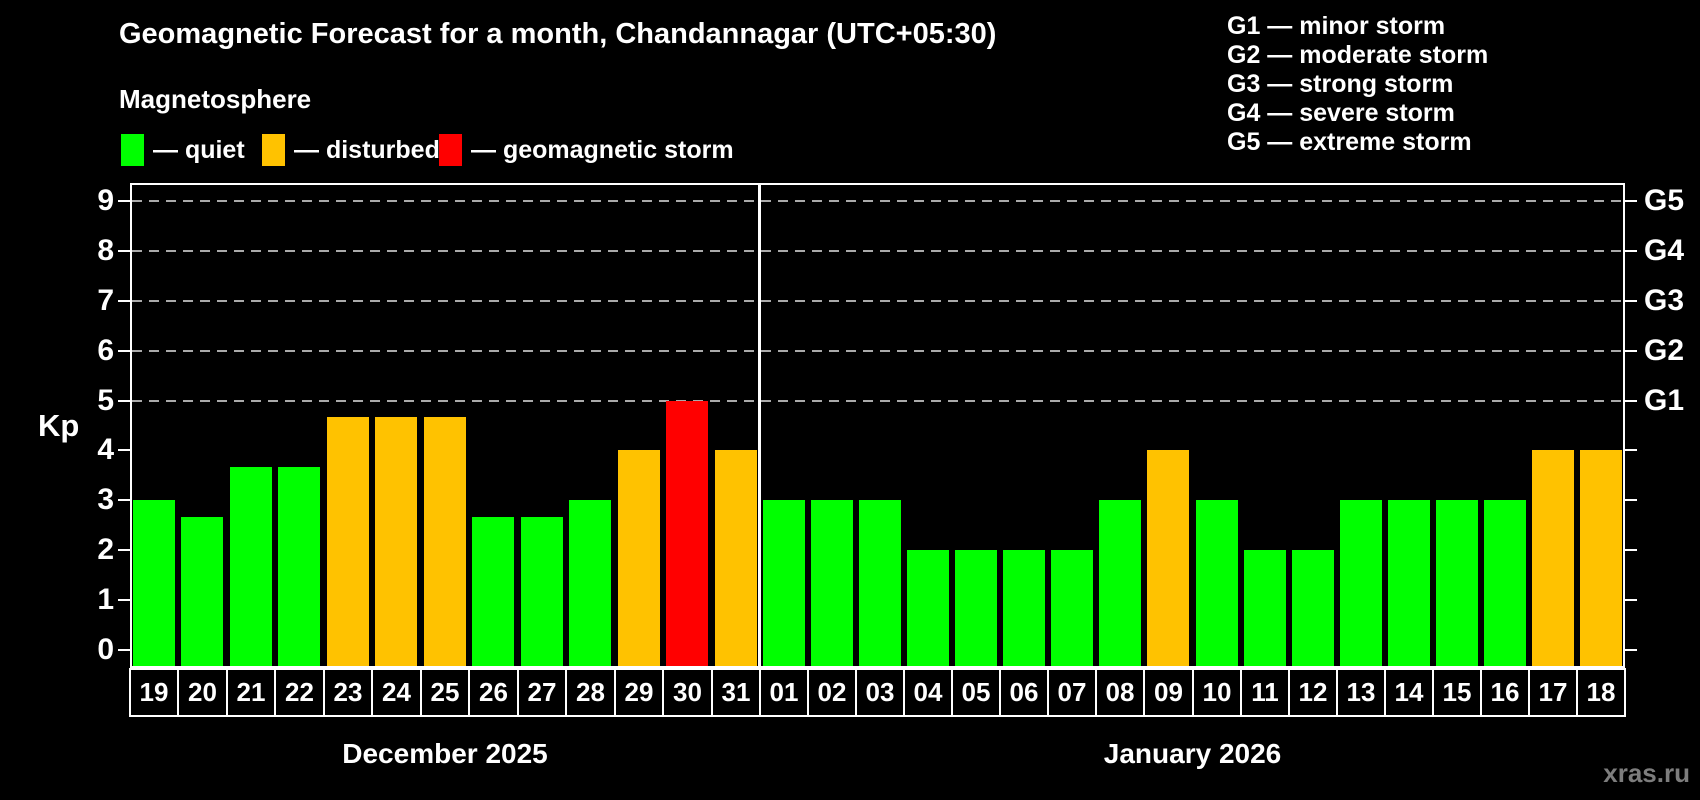 This screenshot has width=1700, height=800. Describe the element at coordinates (105, 449) in the screenshot. I see `y-tick-label: 4` at that location.